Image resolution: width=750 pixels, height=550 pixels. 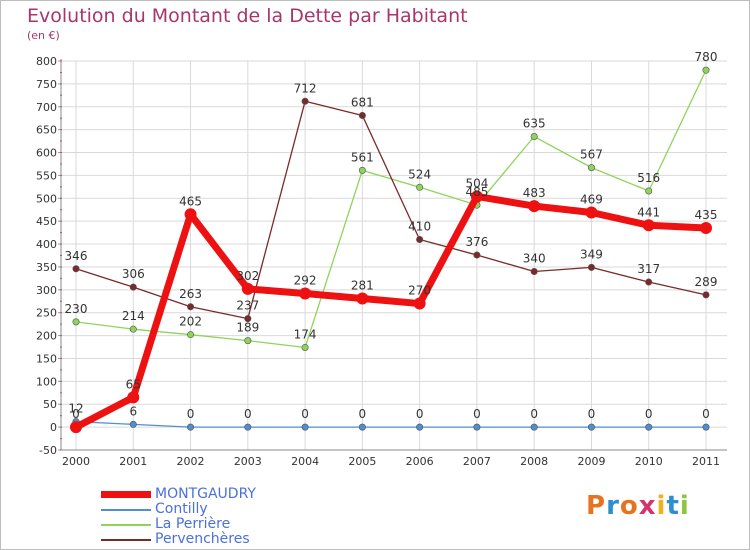 I want to click on data-label: 289, so click(x=706, y=282).